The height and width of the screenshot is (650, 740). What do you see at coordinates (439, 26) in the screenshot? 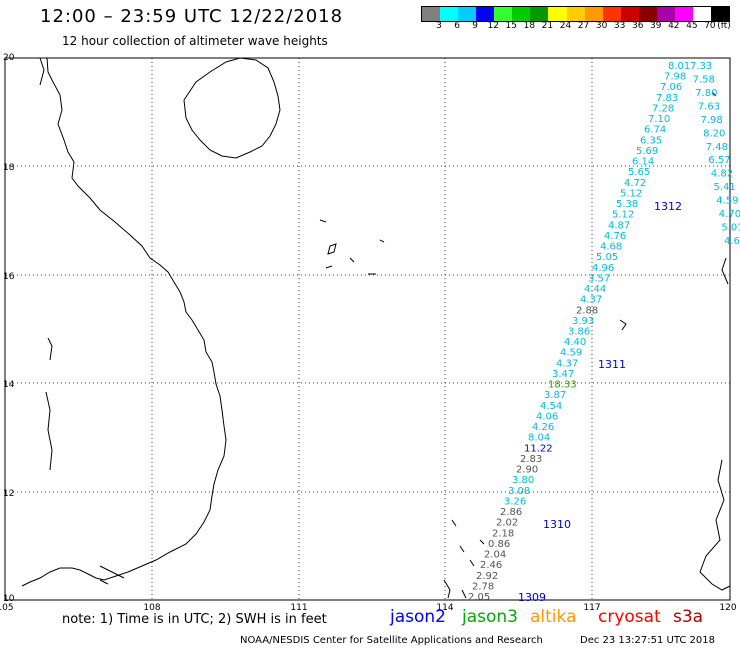
I see `legend-tick: 3` at bounding box center [439, 26].